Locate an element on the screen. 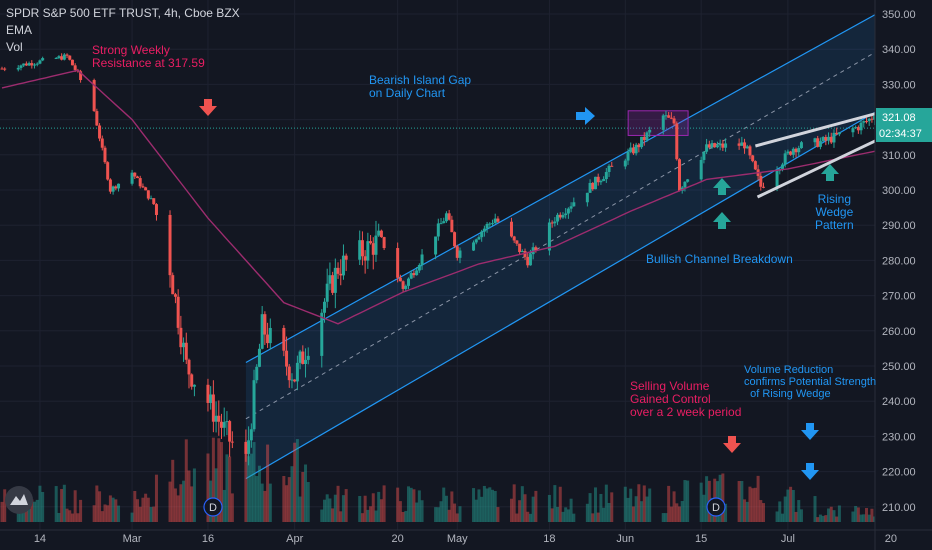  x-tick-label: 20 is located at coordinates (398, 539).